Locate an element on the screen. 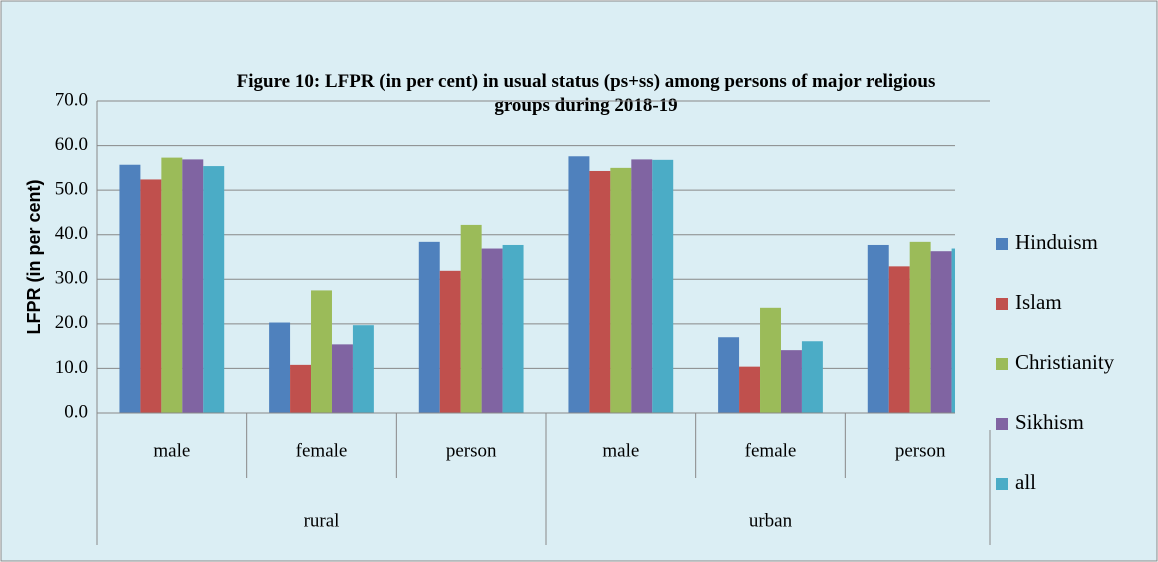  x-group-label: urban is located at coordinates (771, 520).